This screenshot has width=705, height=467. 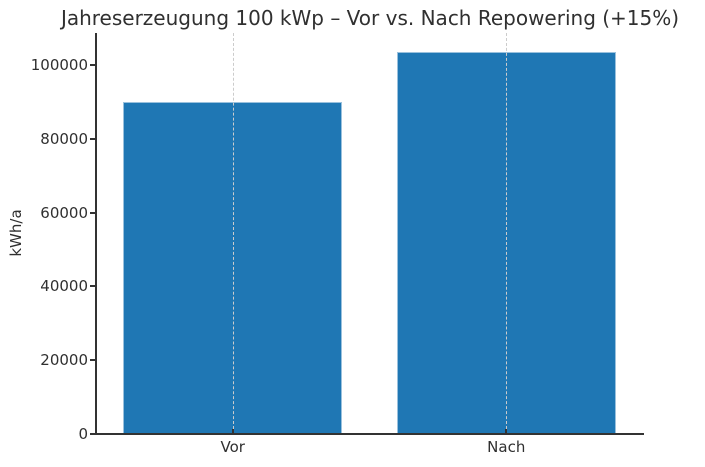 What do you see at coordinates (64, 360) in the screenshot?
I see `y-tick-label: 20000` at bounding box center [64, 360].